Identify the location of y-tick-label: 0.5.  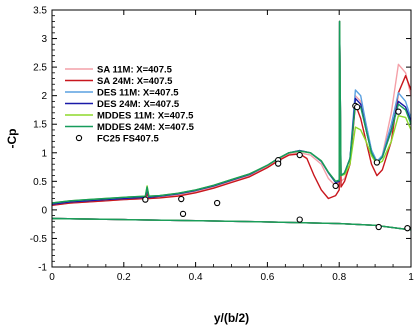
(40, 182).